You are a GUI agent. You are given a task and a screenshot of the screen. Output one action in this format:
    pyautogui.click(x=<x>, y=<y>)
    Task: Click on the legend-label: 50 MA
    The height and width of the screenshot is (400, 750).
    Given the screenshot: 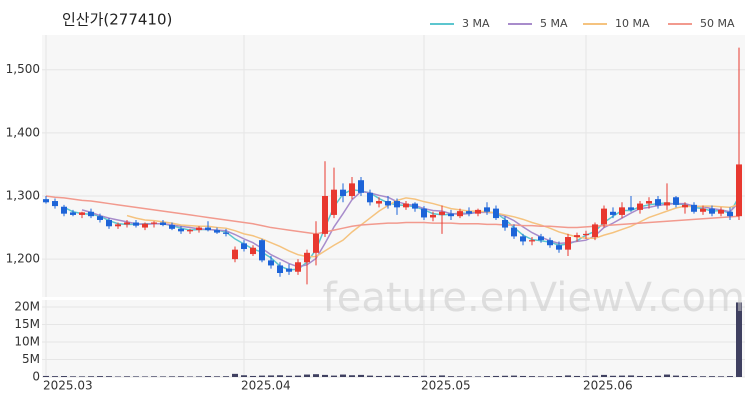 What is the action you would take?
    pyautogui.click(x=717, y=23)
    